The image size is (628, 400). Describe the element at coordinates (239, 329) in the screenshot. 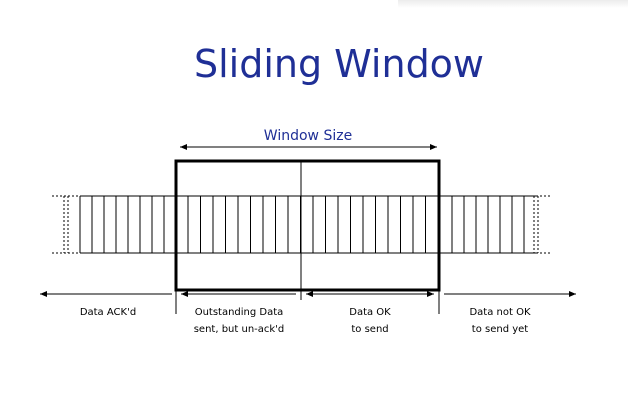

I see `region-outstanding-label-2: sent, but un-ack'd` at that location.